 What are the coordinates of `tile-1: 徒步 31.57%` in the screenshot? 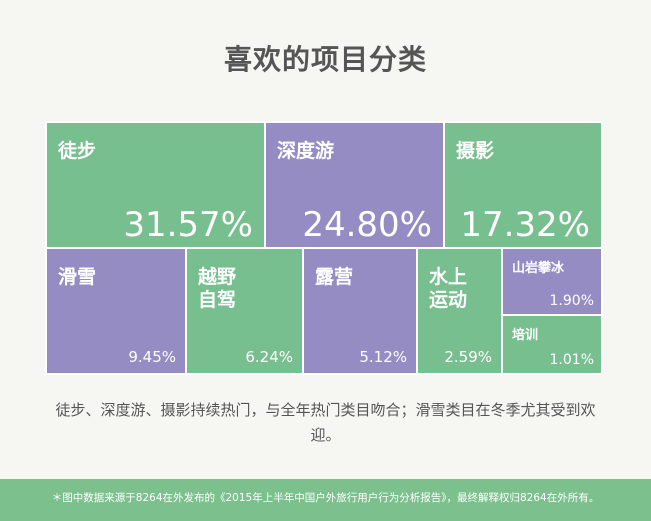 It's located at (155, 185).